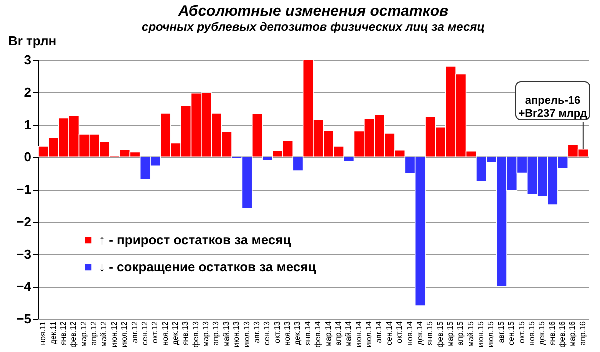 This screenshot has height=352, width=600. Describe the element at coordinates (165, 333) in the screenshot. I see `x-tick-label: ноя.12` at that location.